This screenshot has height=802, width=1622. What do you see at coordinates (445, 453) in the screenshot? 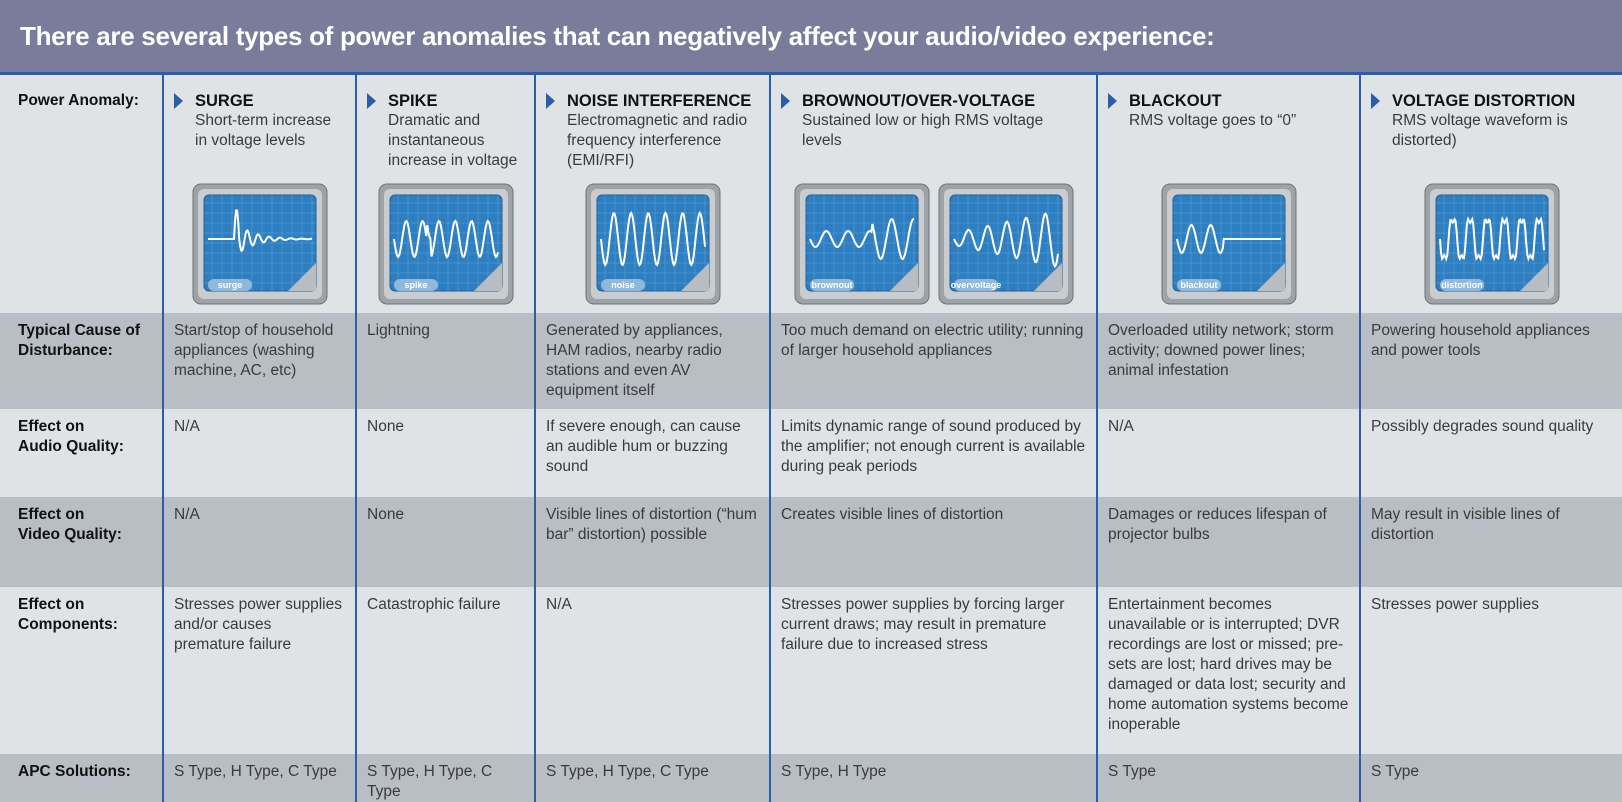
I see `table-cell: None` at bounding box center [445, 453].